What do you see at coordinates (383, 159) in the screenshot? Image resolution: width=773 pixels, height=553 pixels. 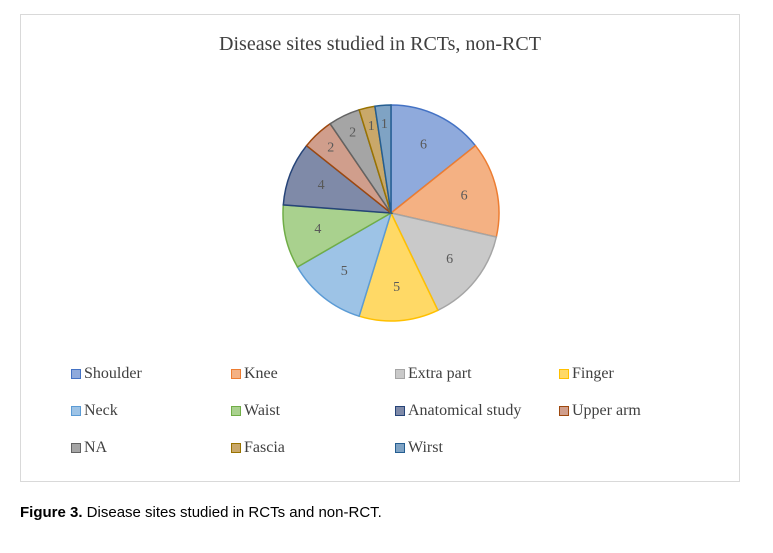 I see `pie-slice-wirst` at bounding box center [383, 159].